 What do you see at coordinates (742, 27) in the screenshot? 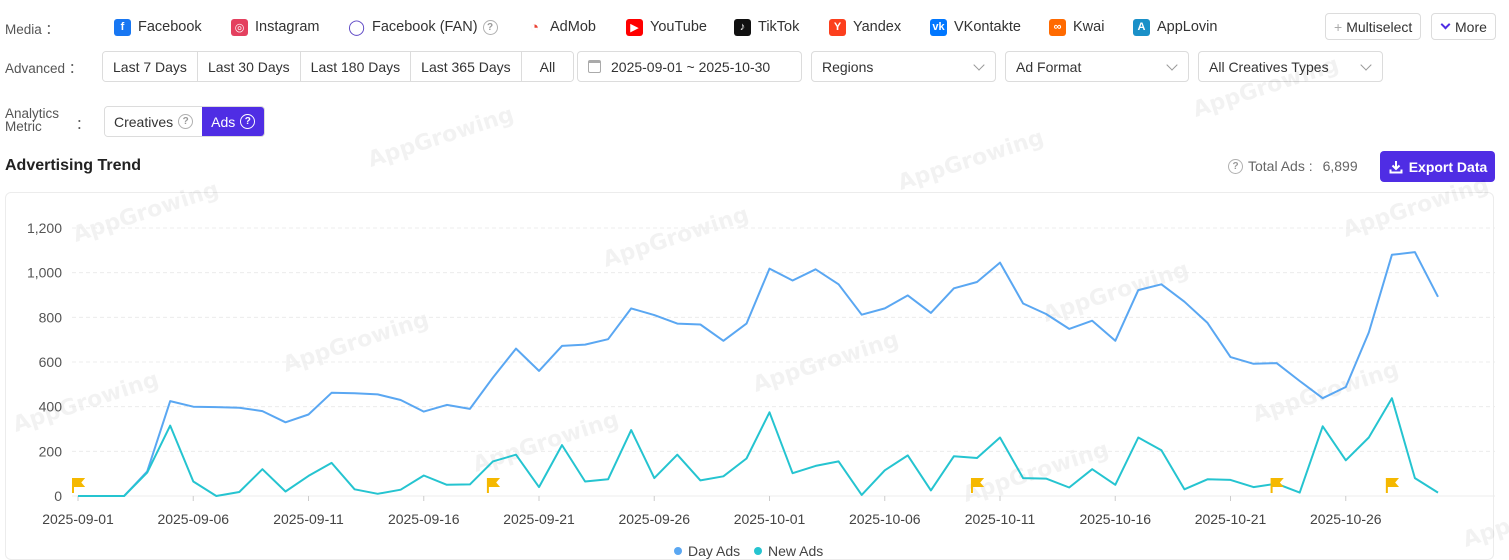
I see `tiktok-icon: ♪` at bounding box center [742, 27].